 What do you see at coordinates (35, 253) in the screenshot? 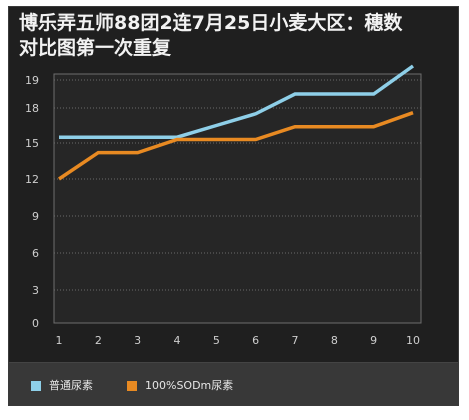
I see `y-tick-label: 6` at bounding box center [35, 253].